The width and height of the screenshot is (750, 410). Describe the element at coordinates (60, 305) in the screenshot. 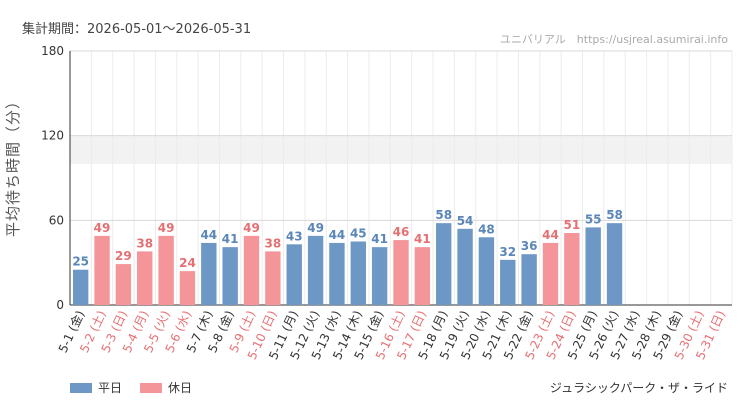

I see `y-tick-label: 0` at that location.